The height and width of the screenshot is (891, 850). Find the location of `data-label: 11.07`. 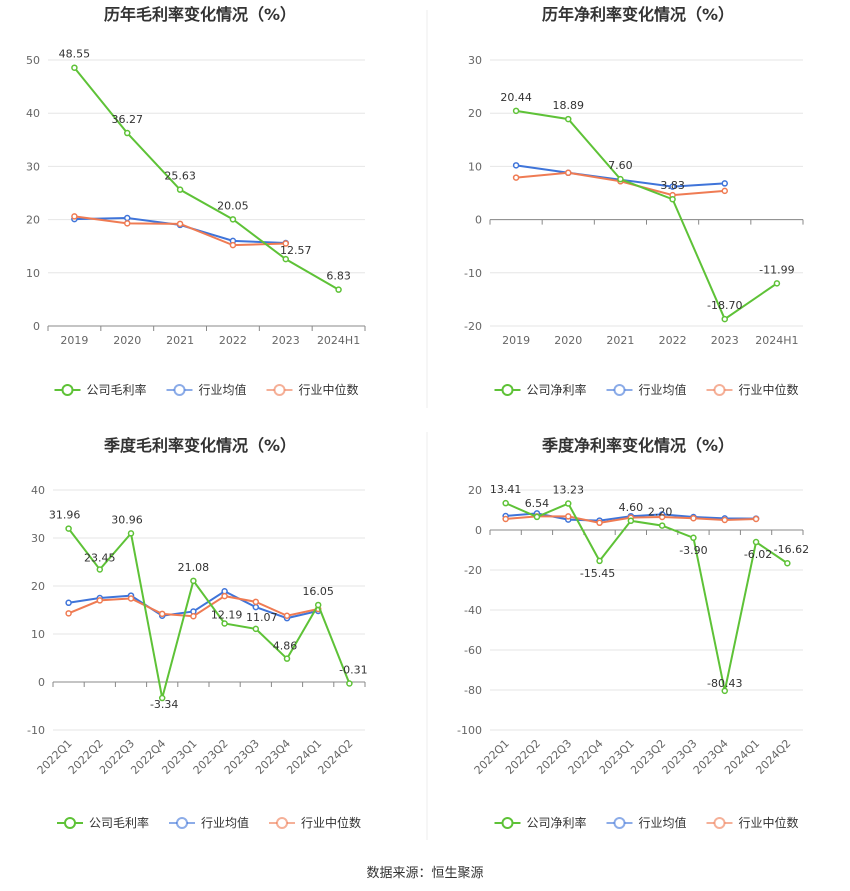

data-label: 11.07 is located at coordinates (262, 617).